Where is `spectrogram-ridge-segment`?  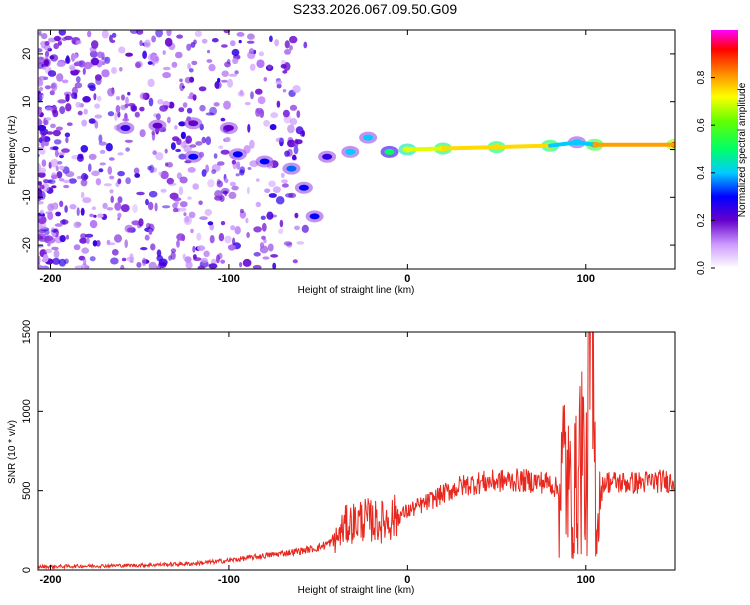 spectrogram-ridge-segment is located at coordinates (470, 148).